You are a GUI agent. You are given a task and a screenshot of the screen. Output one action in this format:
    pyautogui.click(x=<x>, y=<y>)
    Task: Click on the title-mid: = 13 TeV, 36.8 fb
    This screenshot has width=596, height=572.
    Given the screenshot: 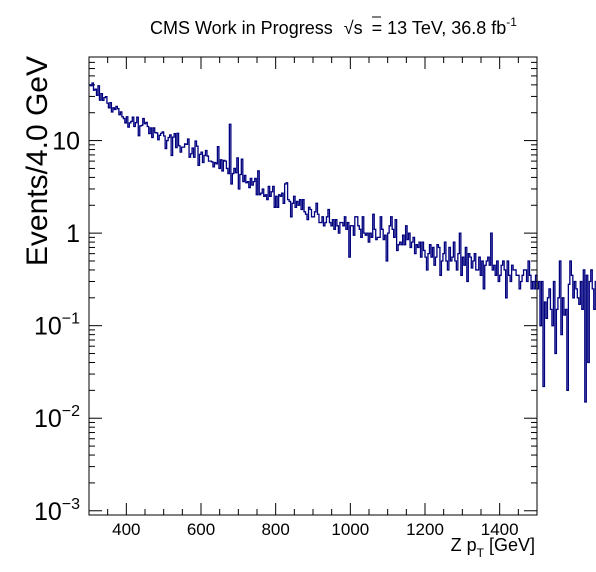 What is the action you would take?
    pyautogui.click(x=439, y=28)
    